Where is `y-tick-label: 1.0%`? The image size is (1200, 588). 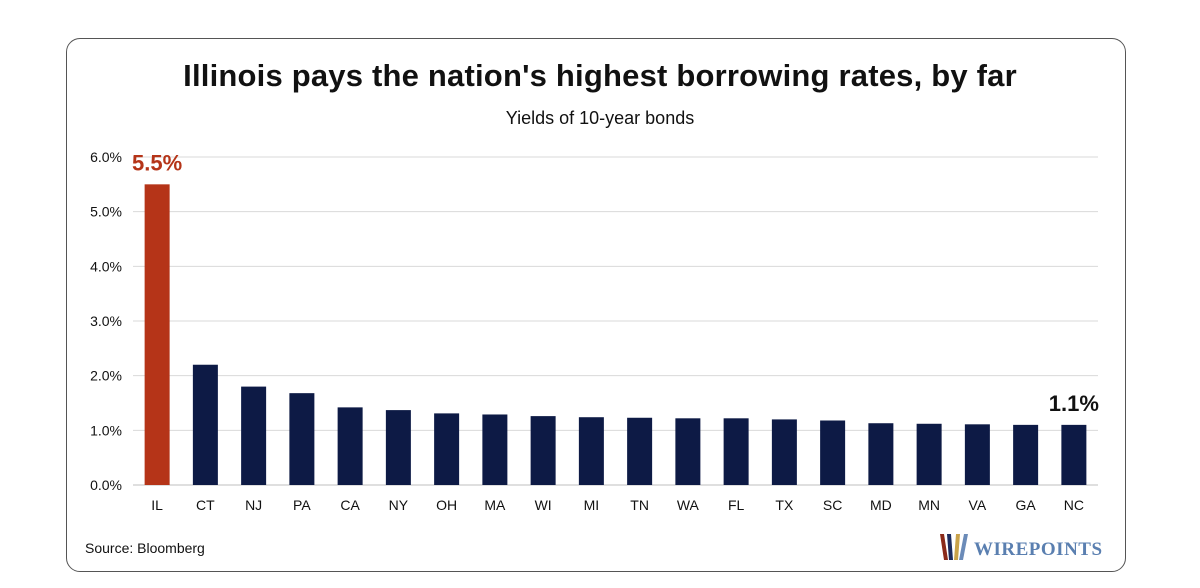
y-tick-label: 1.0% is located at coordinates (106, 430).